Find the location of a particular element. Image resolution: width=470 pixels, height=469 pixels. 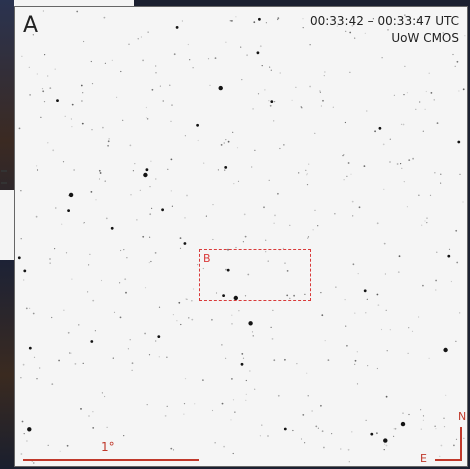

compass-north-label: N is located at coordinates (462, 416).